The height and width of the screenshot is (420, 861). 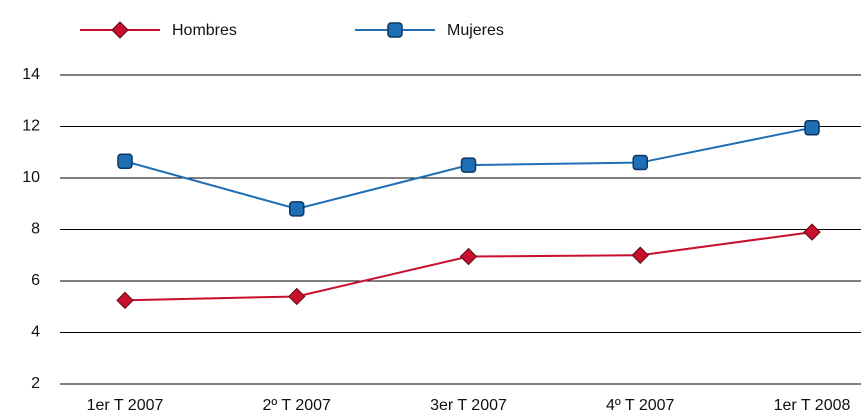 What do you see at coordinates (31, 126) in the screenshot?
I see `y-tick-label: 12` at bounding box center [31, 126].